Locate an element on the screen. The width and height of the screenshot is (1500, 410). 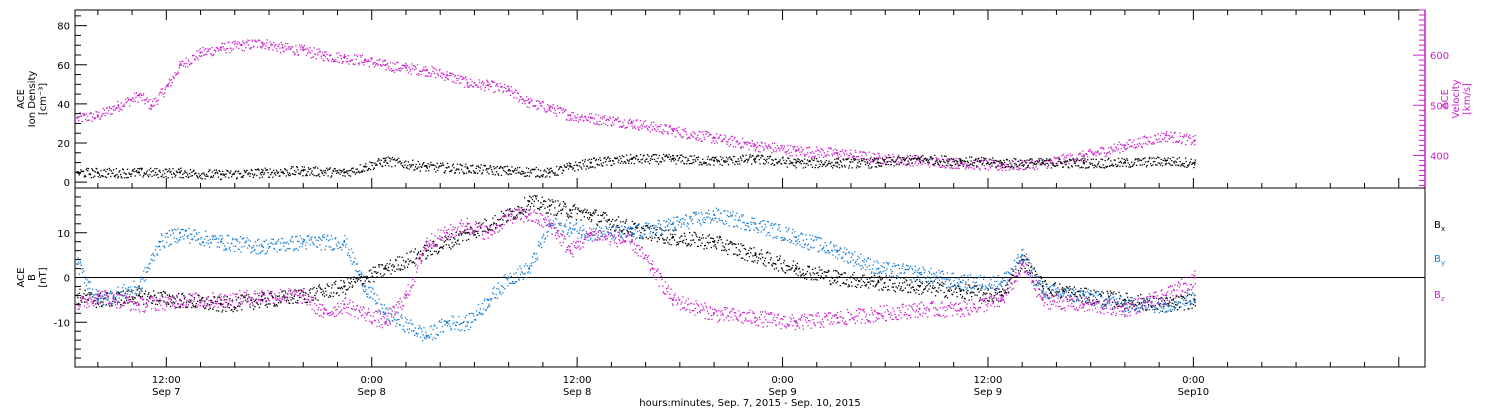
top-left-tick-label: 80 is located at coordinates (63, 27).